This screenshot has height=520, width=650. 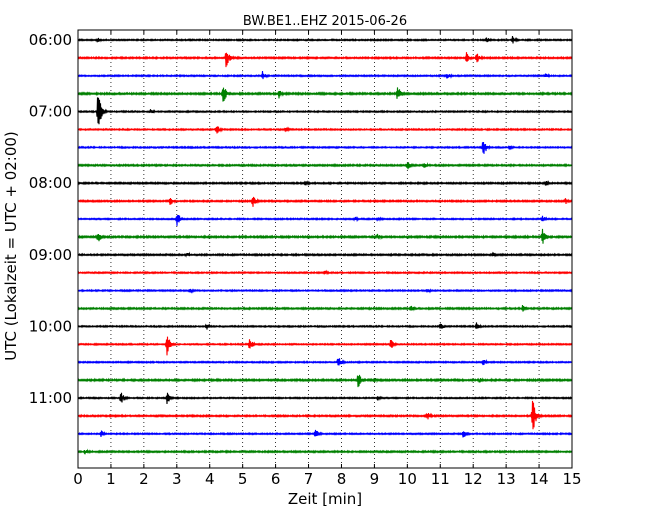 What do you see at coordinates (325, 499) in the screenshot?
I see `x-axis-label: Zeit [min]` at bounding box center [325, 499].